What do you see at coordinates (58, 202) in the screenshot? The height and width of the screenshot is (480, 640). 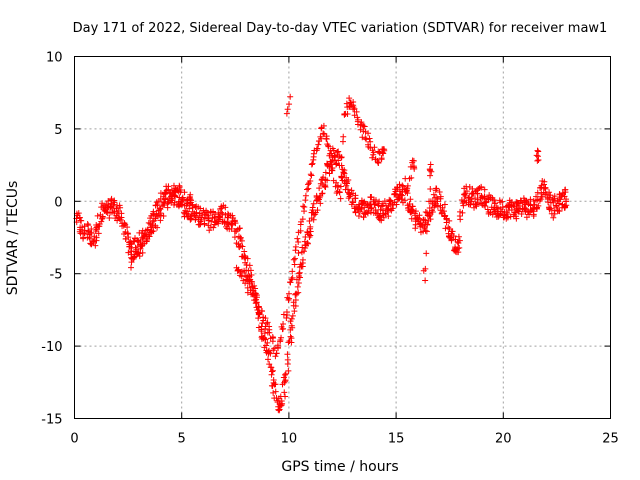 I see `y-tick-label: 0` at bounding box center [58, 202].